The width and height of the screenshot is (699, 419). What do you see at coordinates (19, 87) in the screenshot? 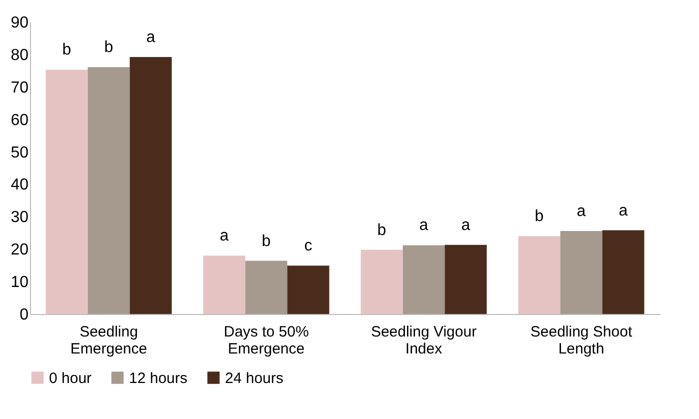
I see `y-tick-label: 70` at bounding box center [19, 87].